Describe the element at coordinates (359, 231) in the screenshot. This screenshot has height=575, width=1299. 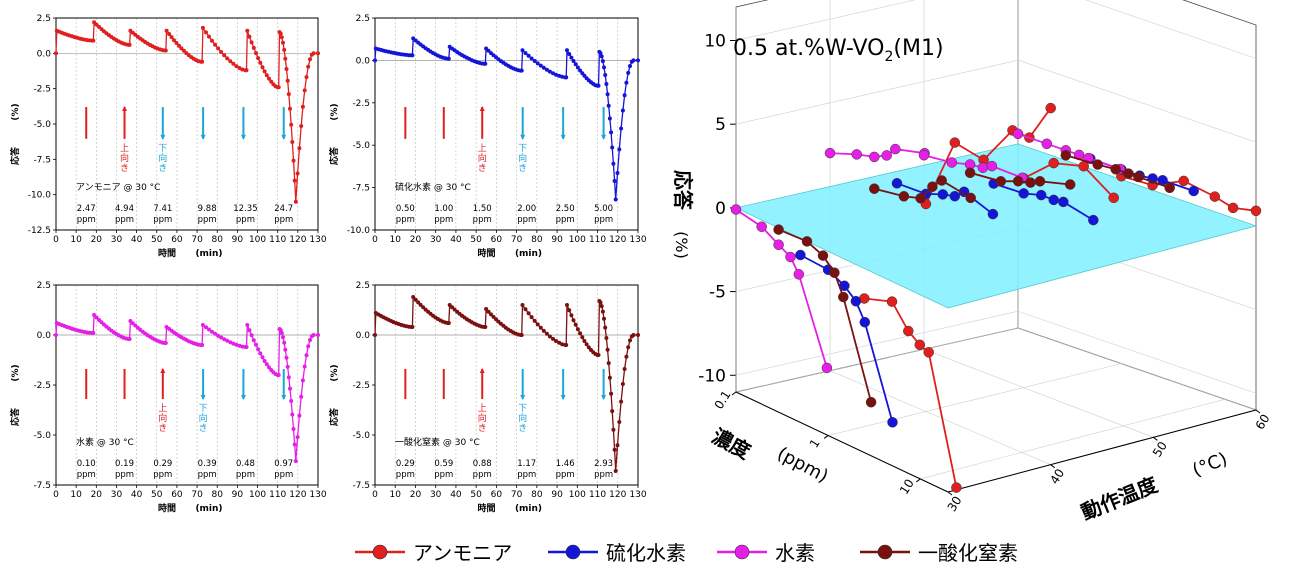
I see `y-tick-label: -10.0` at that location.